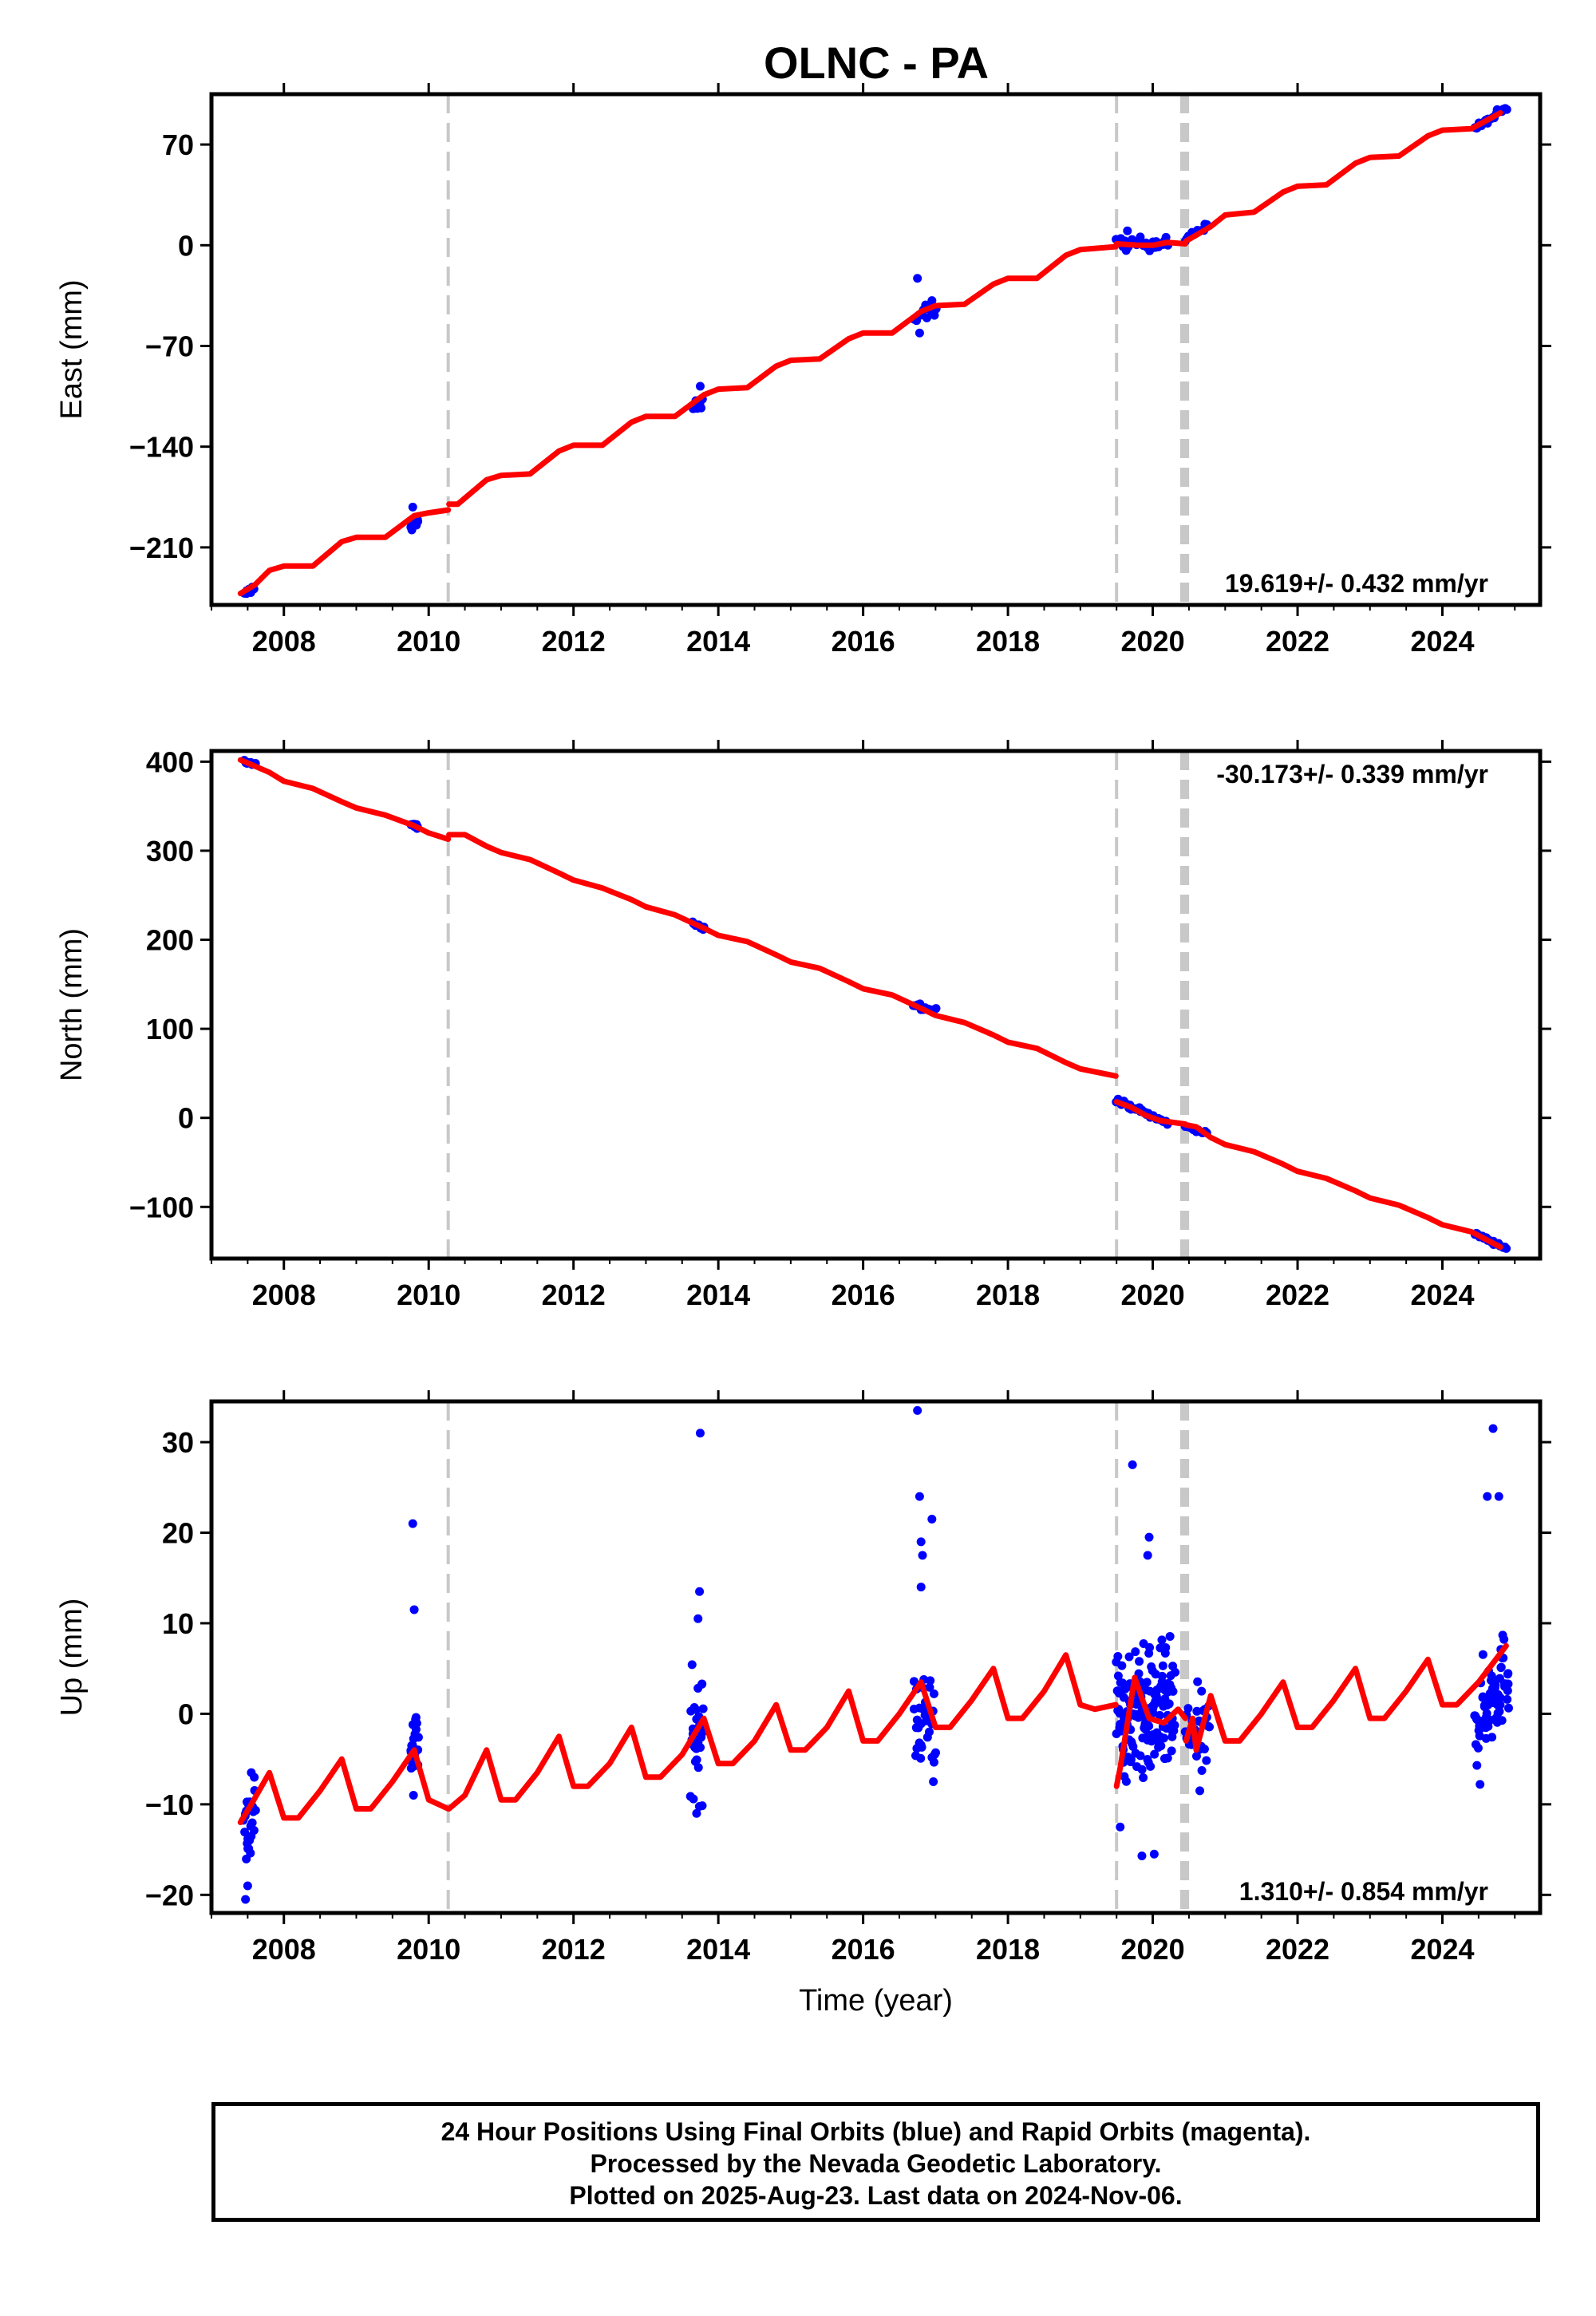 The width and height of the screenshot is (1596, 2316). What do you see at coordinates (169, 346) in the screenshot?
I see `y-tick-label: −70` at bounding box center [169, 346].